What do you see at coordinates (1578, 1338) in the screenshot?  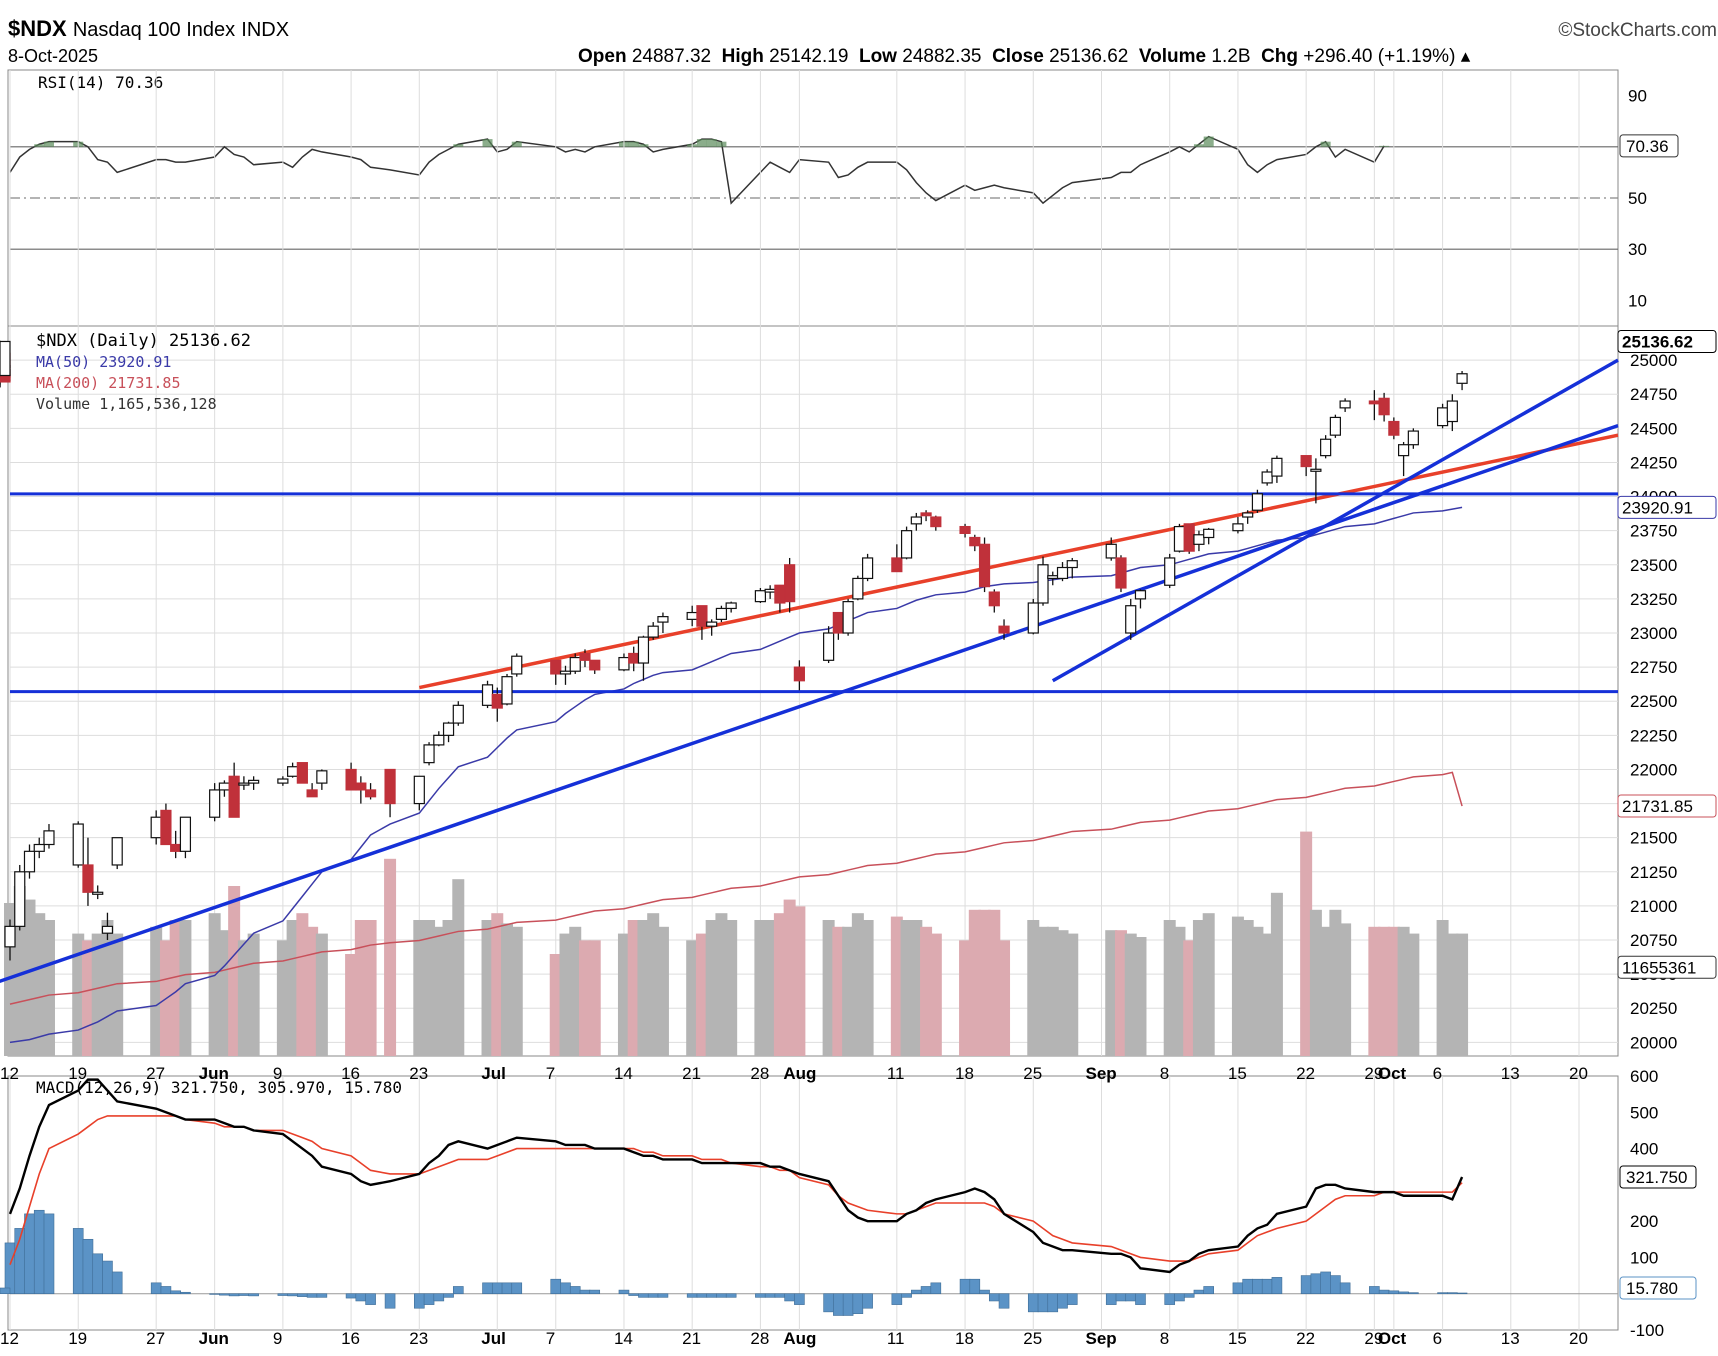 I see `macd-x-tick-label: 20` at bounding box center [1578, 1338].